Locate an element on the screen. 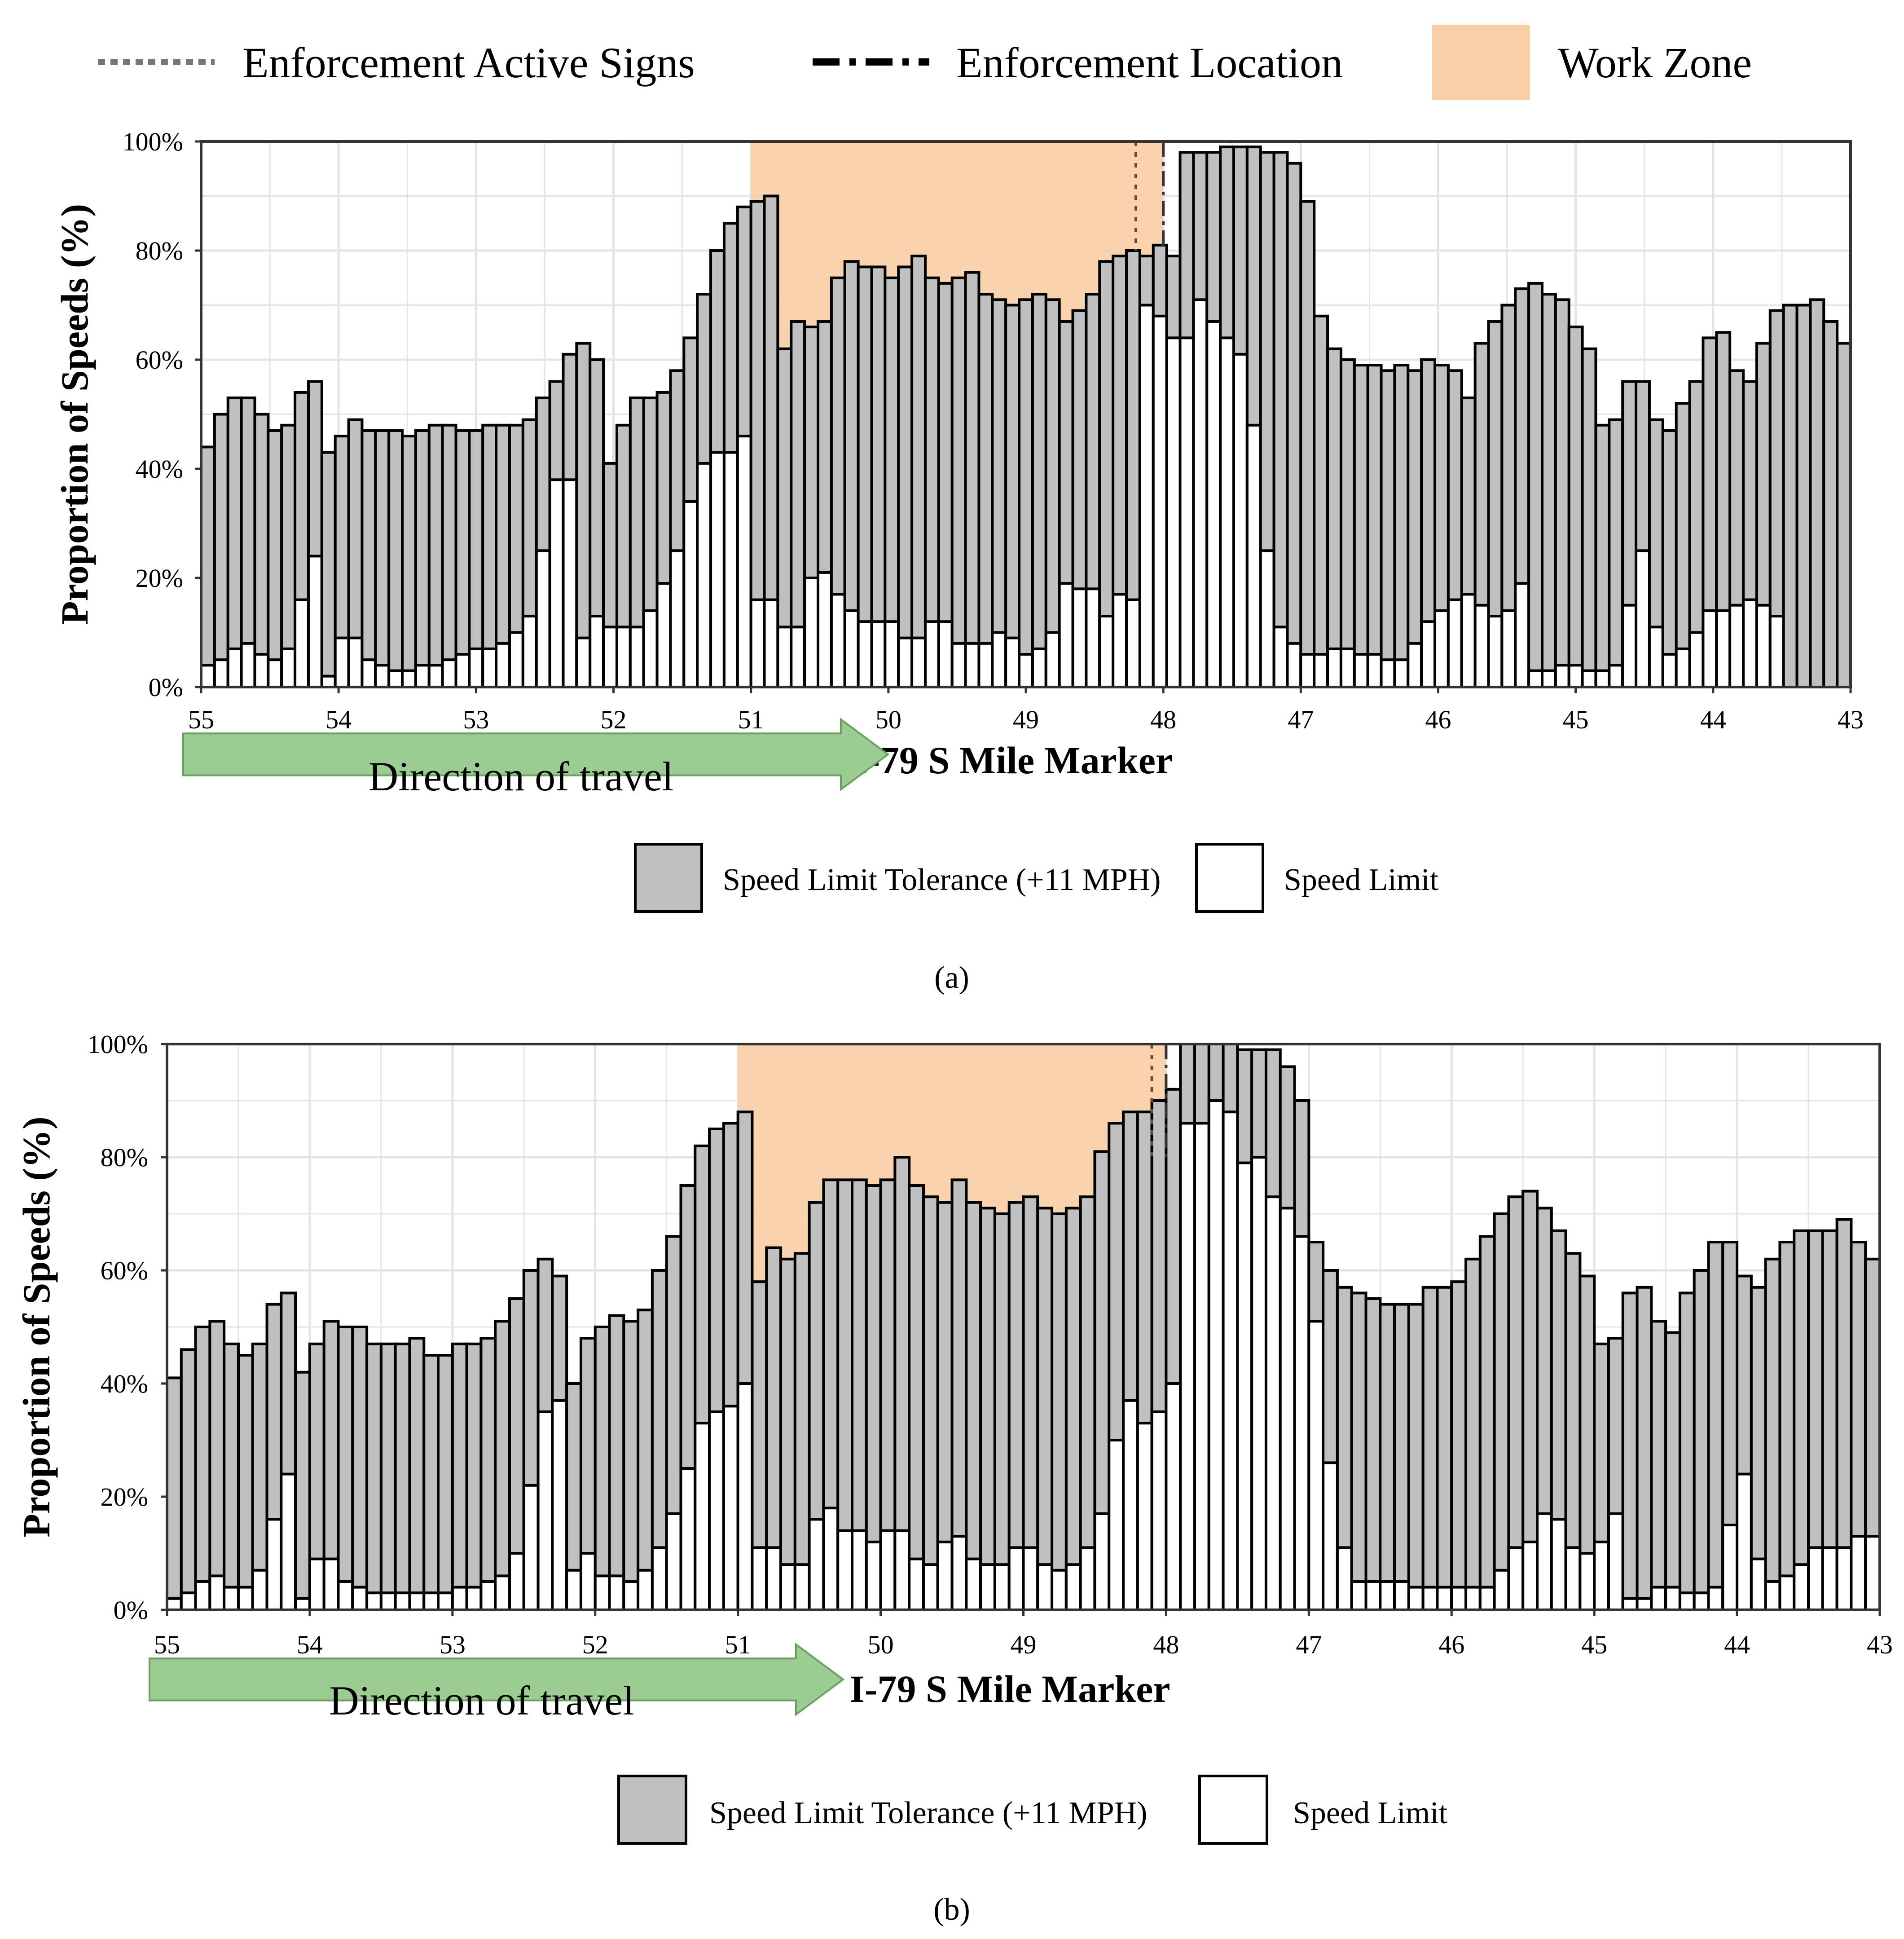 The image size is (1904, 1939). panel-b-direction-arrow is located at coordinates (497, 1679).